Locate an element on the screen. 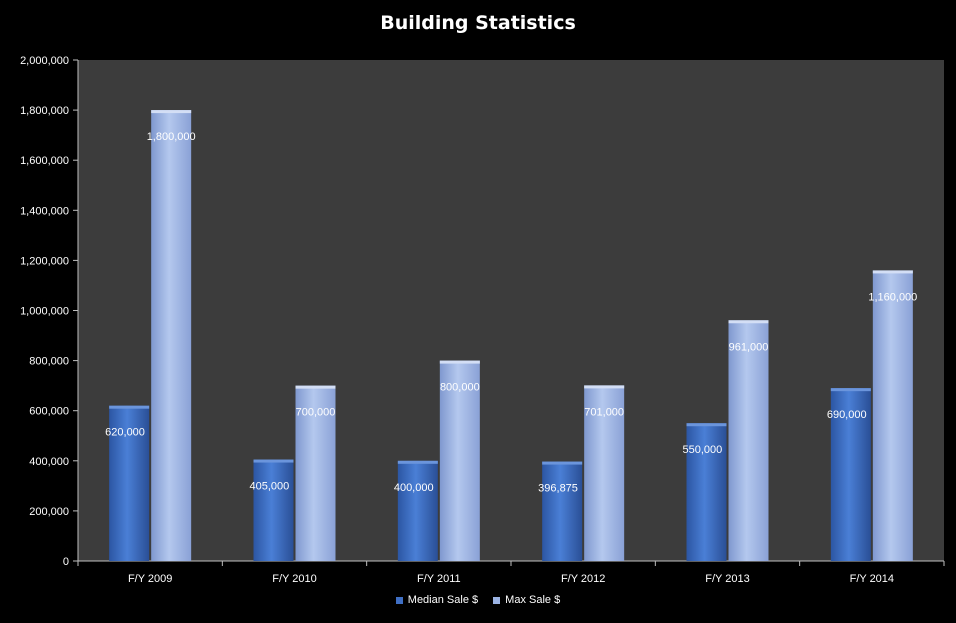 The image size is (956, 623). data-label: 701,000 is located at coordinates (604, 412).